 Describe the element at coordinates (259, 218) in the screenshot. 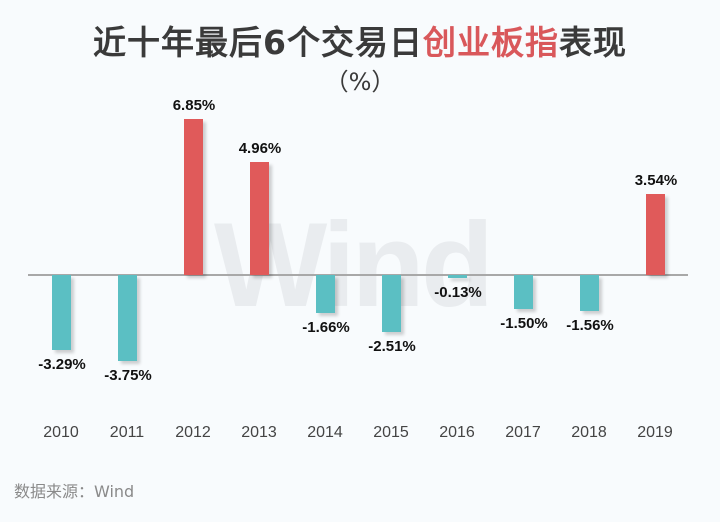

I see `bar-2013` at that location.